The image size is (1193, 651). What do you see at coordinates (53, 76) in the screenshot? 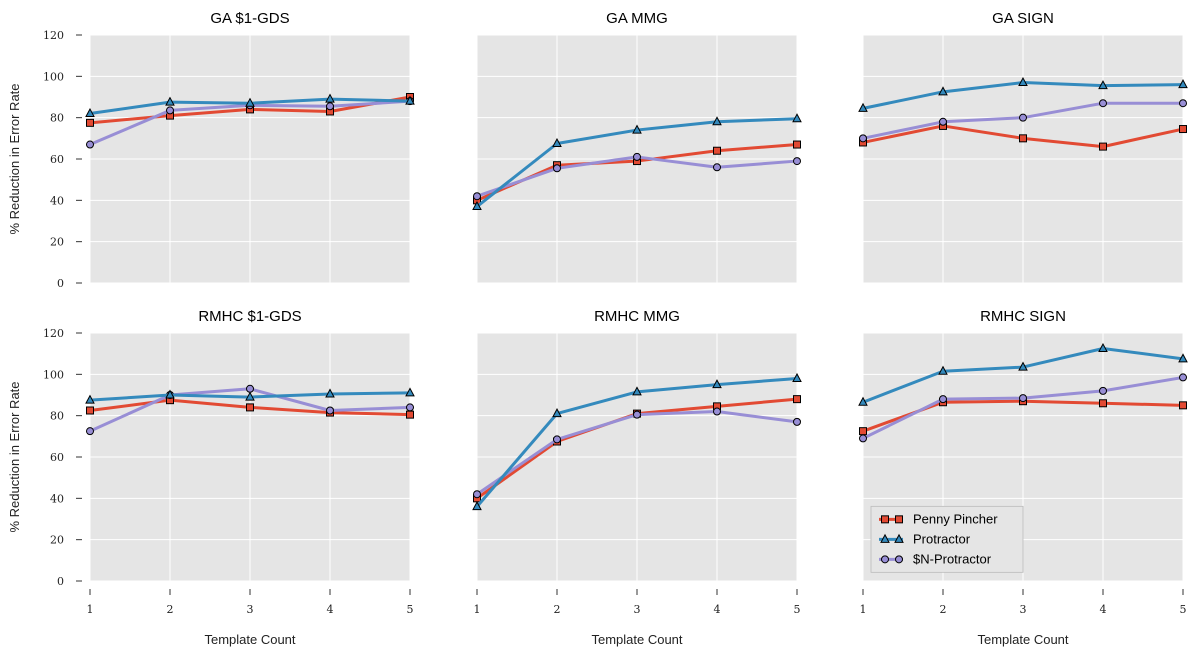
I see `y-tick-label: 100` at bounding box center [53, 76].